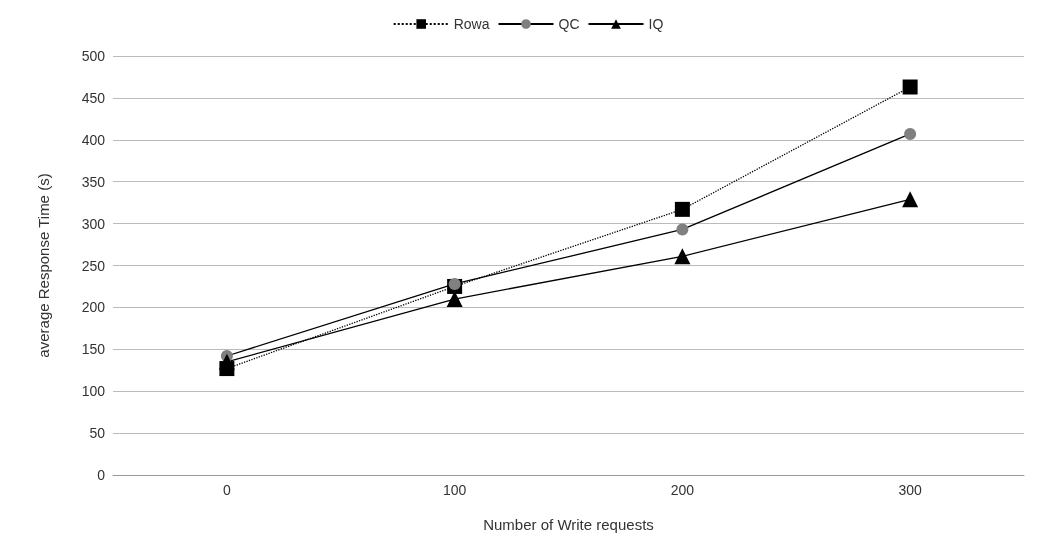 The width and height of the screenshot is (1059, 558). What do you see at coordinates (93, 307) in the screenshot?
I see `y-tick-label: 200` at bounding box center [93, 307].